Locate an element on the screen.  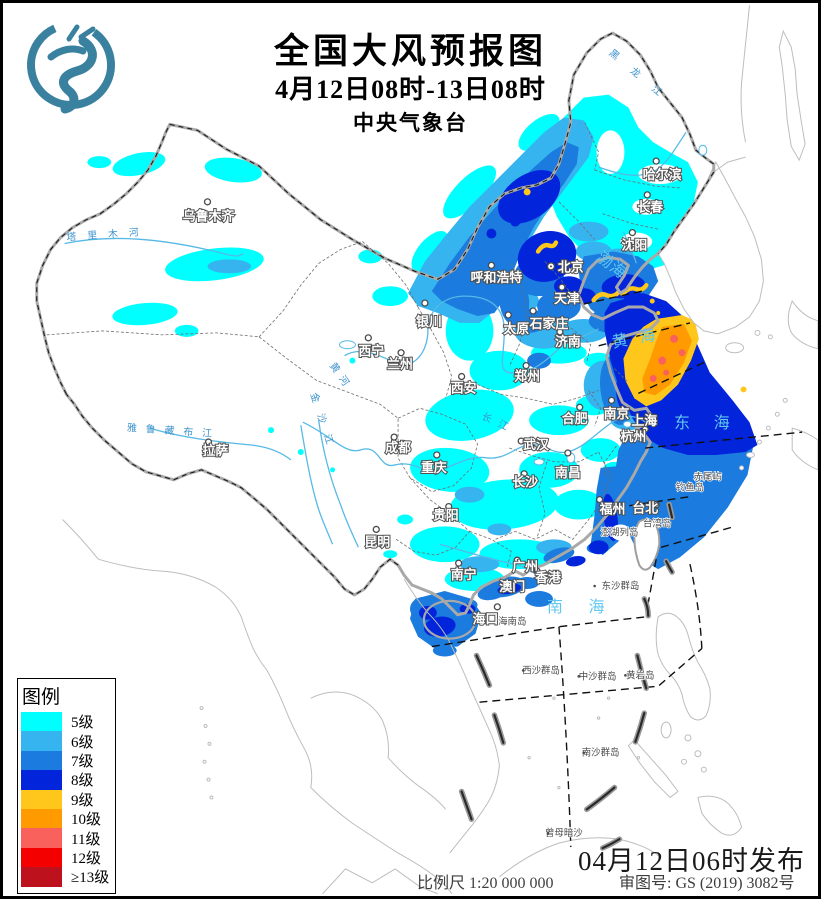
legend-label: 12级 is located at coordinates (86, 858).